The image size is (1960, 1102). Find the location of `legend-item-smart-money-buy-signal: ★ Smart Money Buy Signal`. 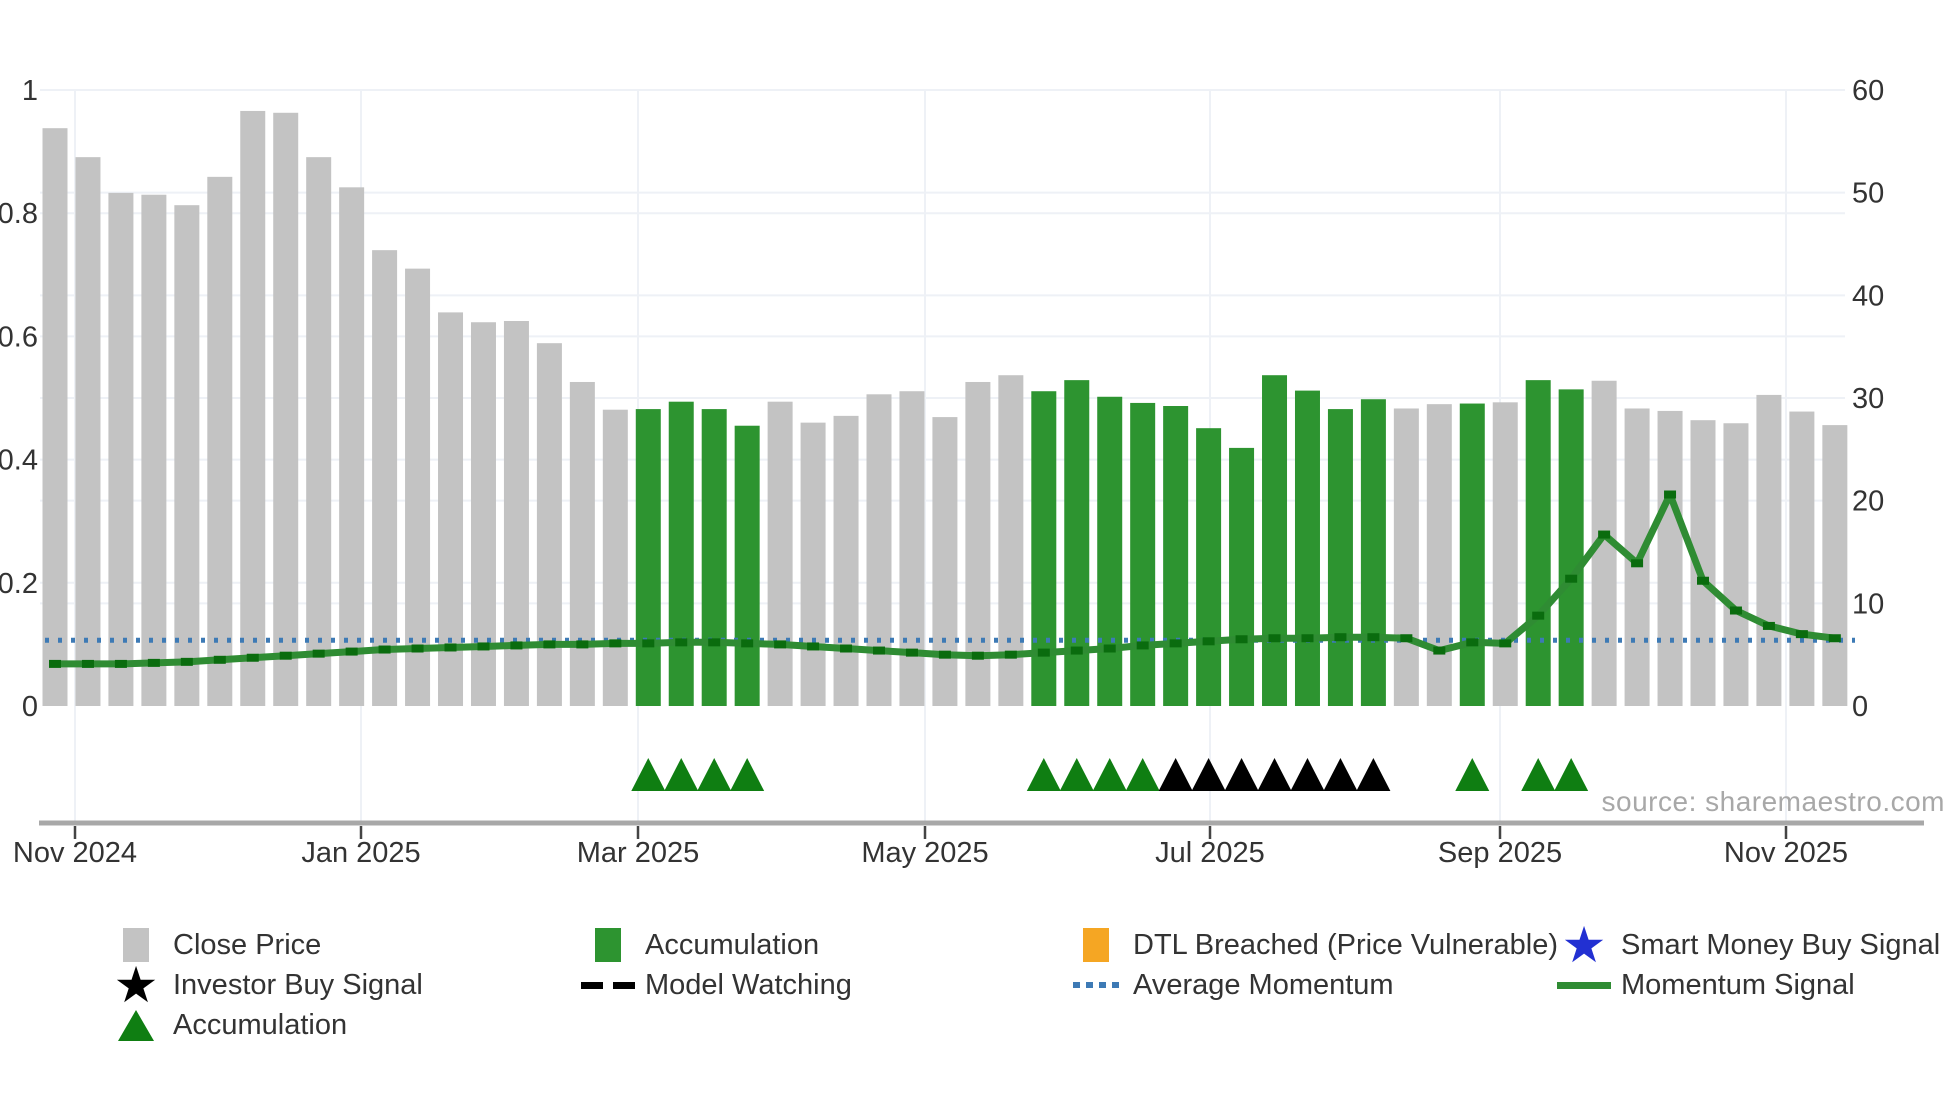

legend-item-smart-money-buy-signal: ★ Smart Money Buy Signal is located at coordinates (1748, 945).